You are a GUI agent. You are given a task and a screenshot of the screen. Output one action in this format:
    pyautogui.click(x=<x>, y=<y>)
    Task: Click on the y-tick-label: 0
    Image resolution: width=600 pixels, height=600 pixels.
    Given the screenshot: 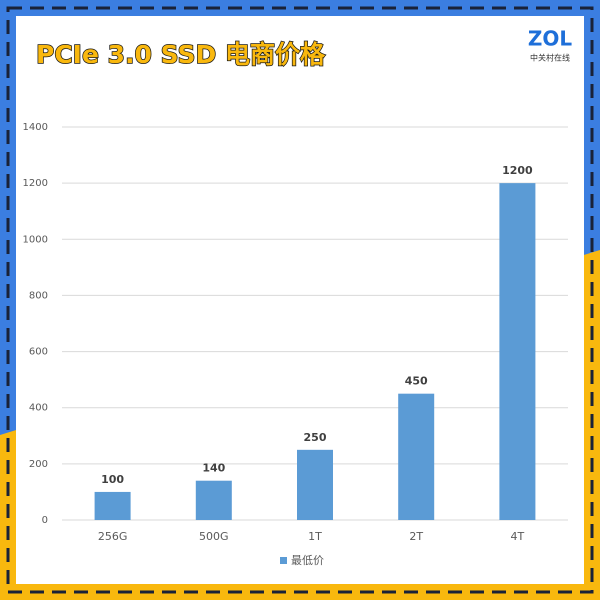 What is the action you would take?
    pyautogui.click(x=45, y=520)
    